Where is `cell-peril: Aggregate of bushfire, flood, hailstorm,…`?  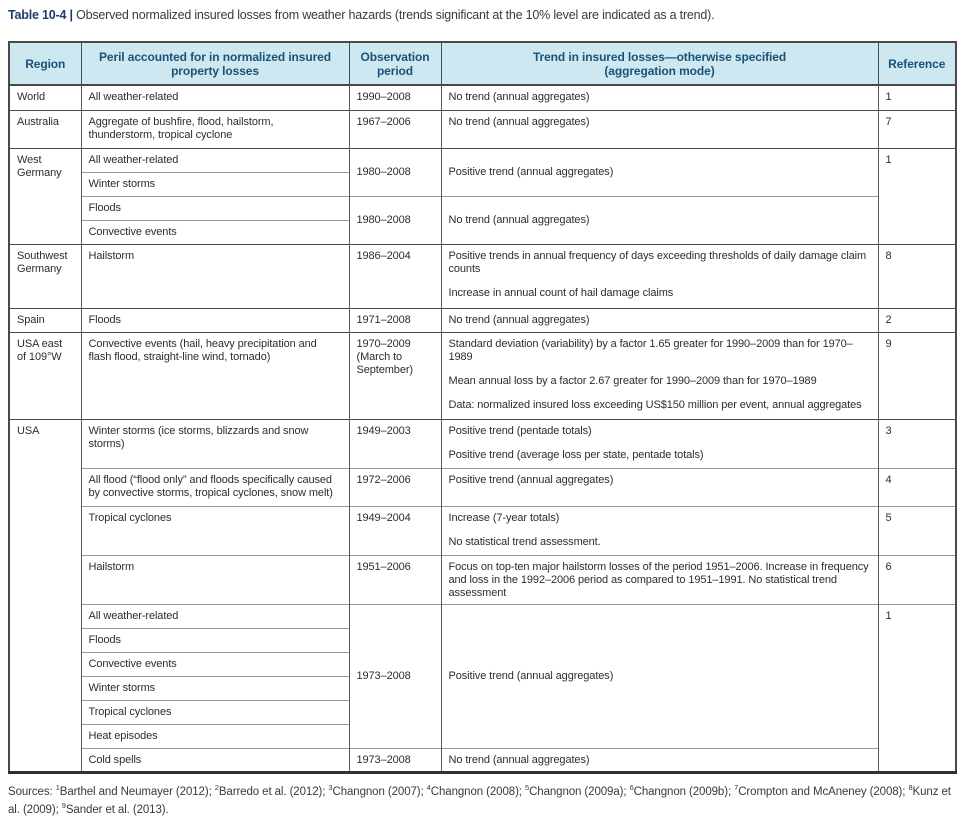 cell-peril: Aggregate of bushfire, flood, hailstorm,… is located at coordinates (215, 128).